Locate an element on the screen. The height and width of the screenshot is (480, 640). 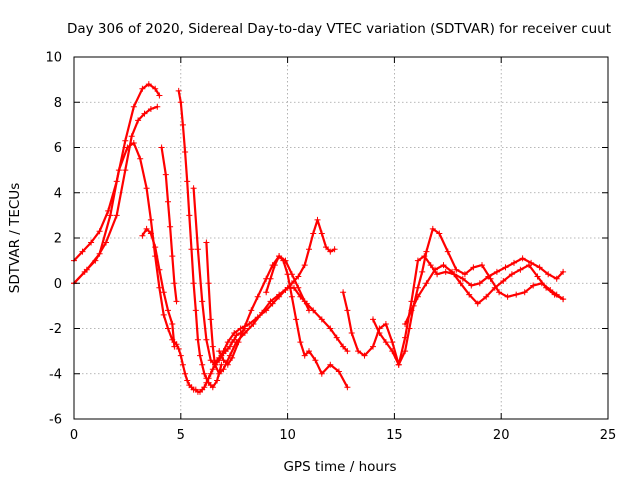
y-tick-label: 10 is located at coordinates (53, 58).